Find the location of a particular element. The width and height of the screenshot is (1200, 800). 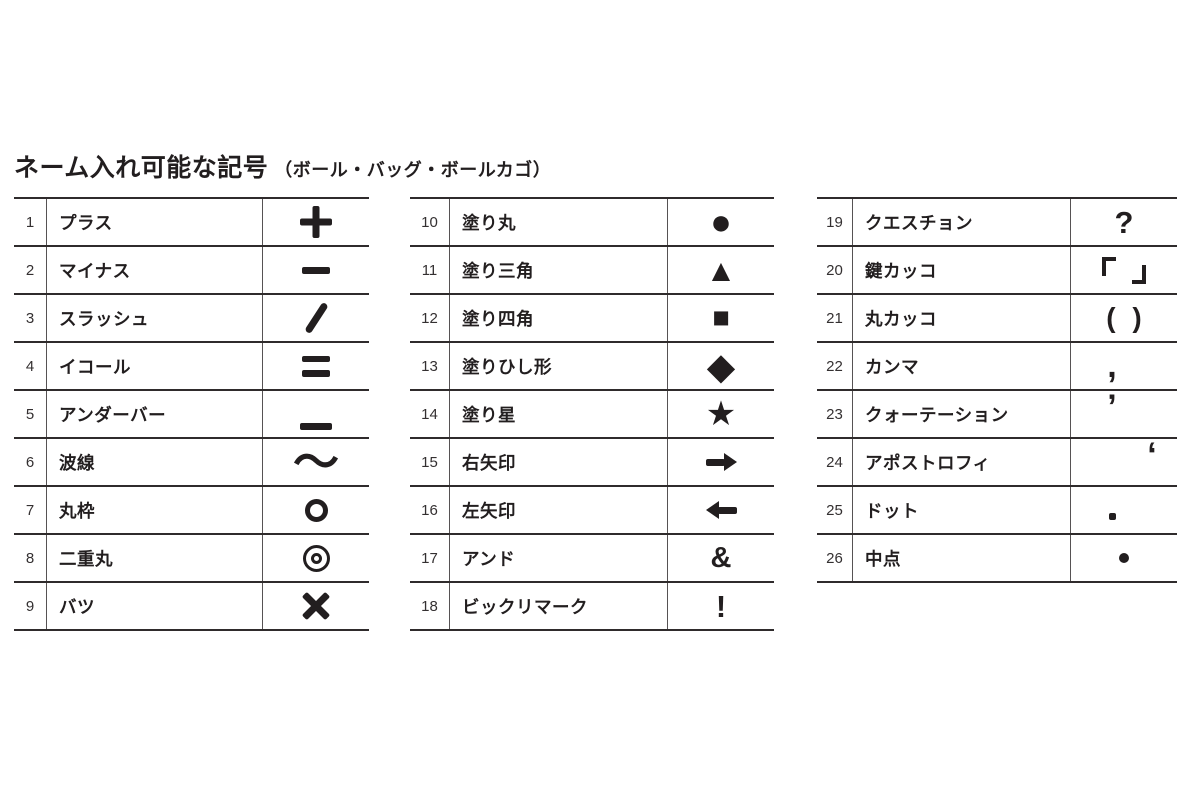

table-row: 5 アンダーバー is located at coordinates (191, 415).